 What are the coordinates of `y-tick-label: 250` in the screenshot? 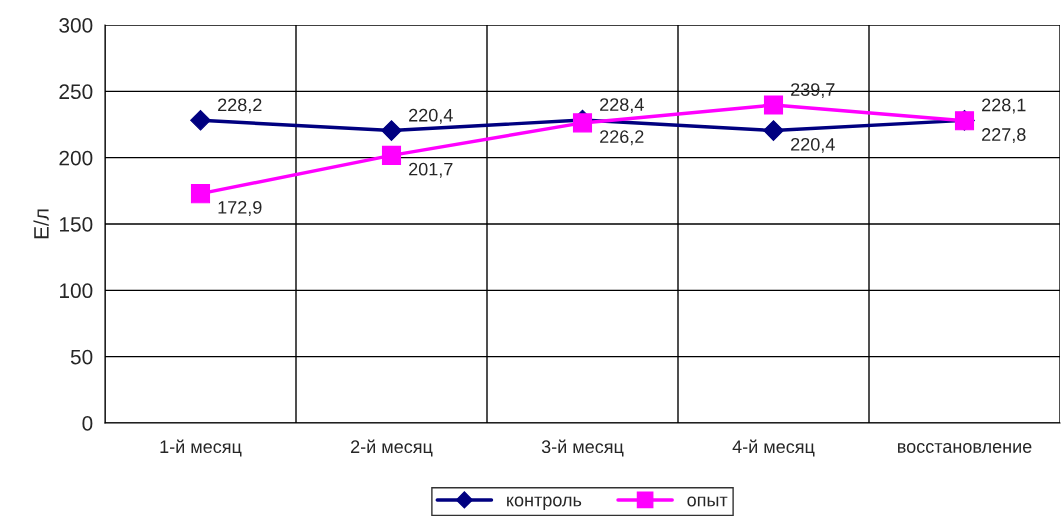 It's located at (76, 92).